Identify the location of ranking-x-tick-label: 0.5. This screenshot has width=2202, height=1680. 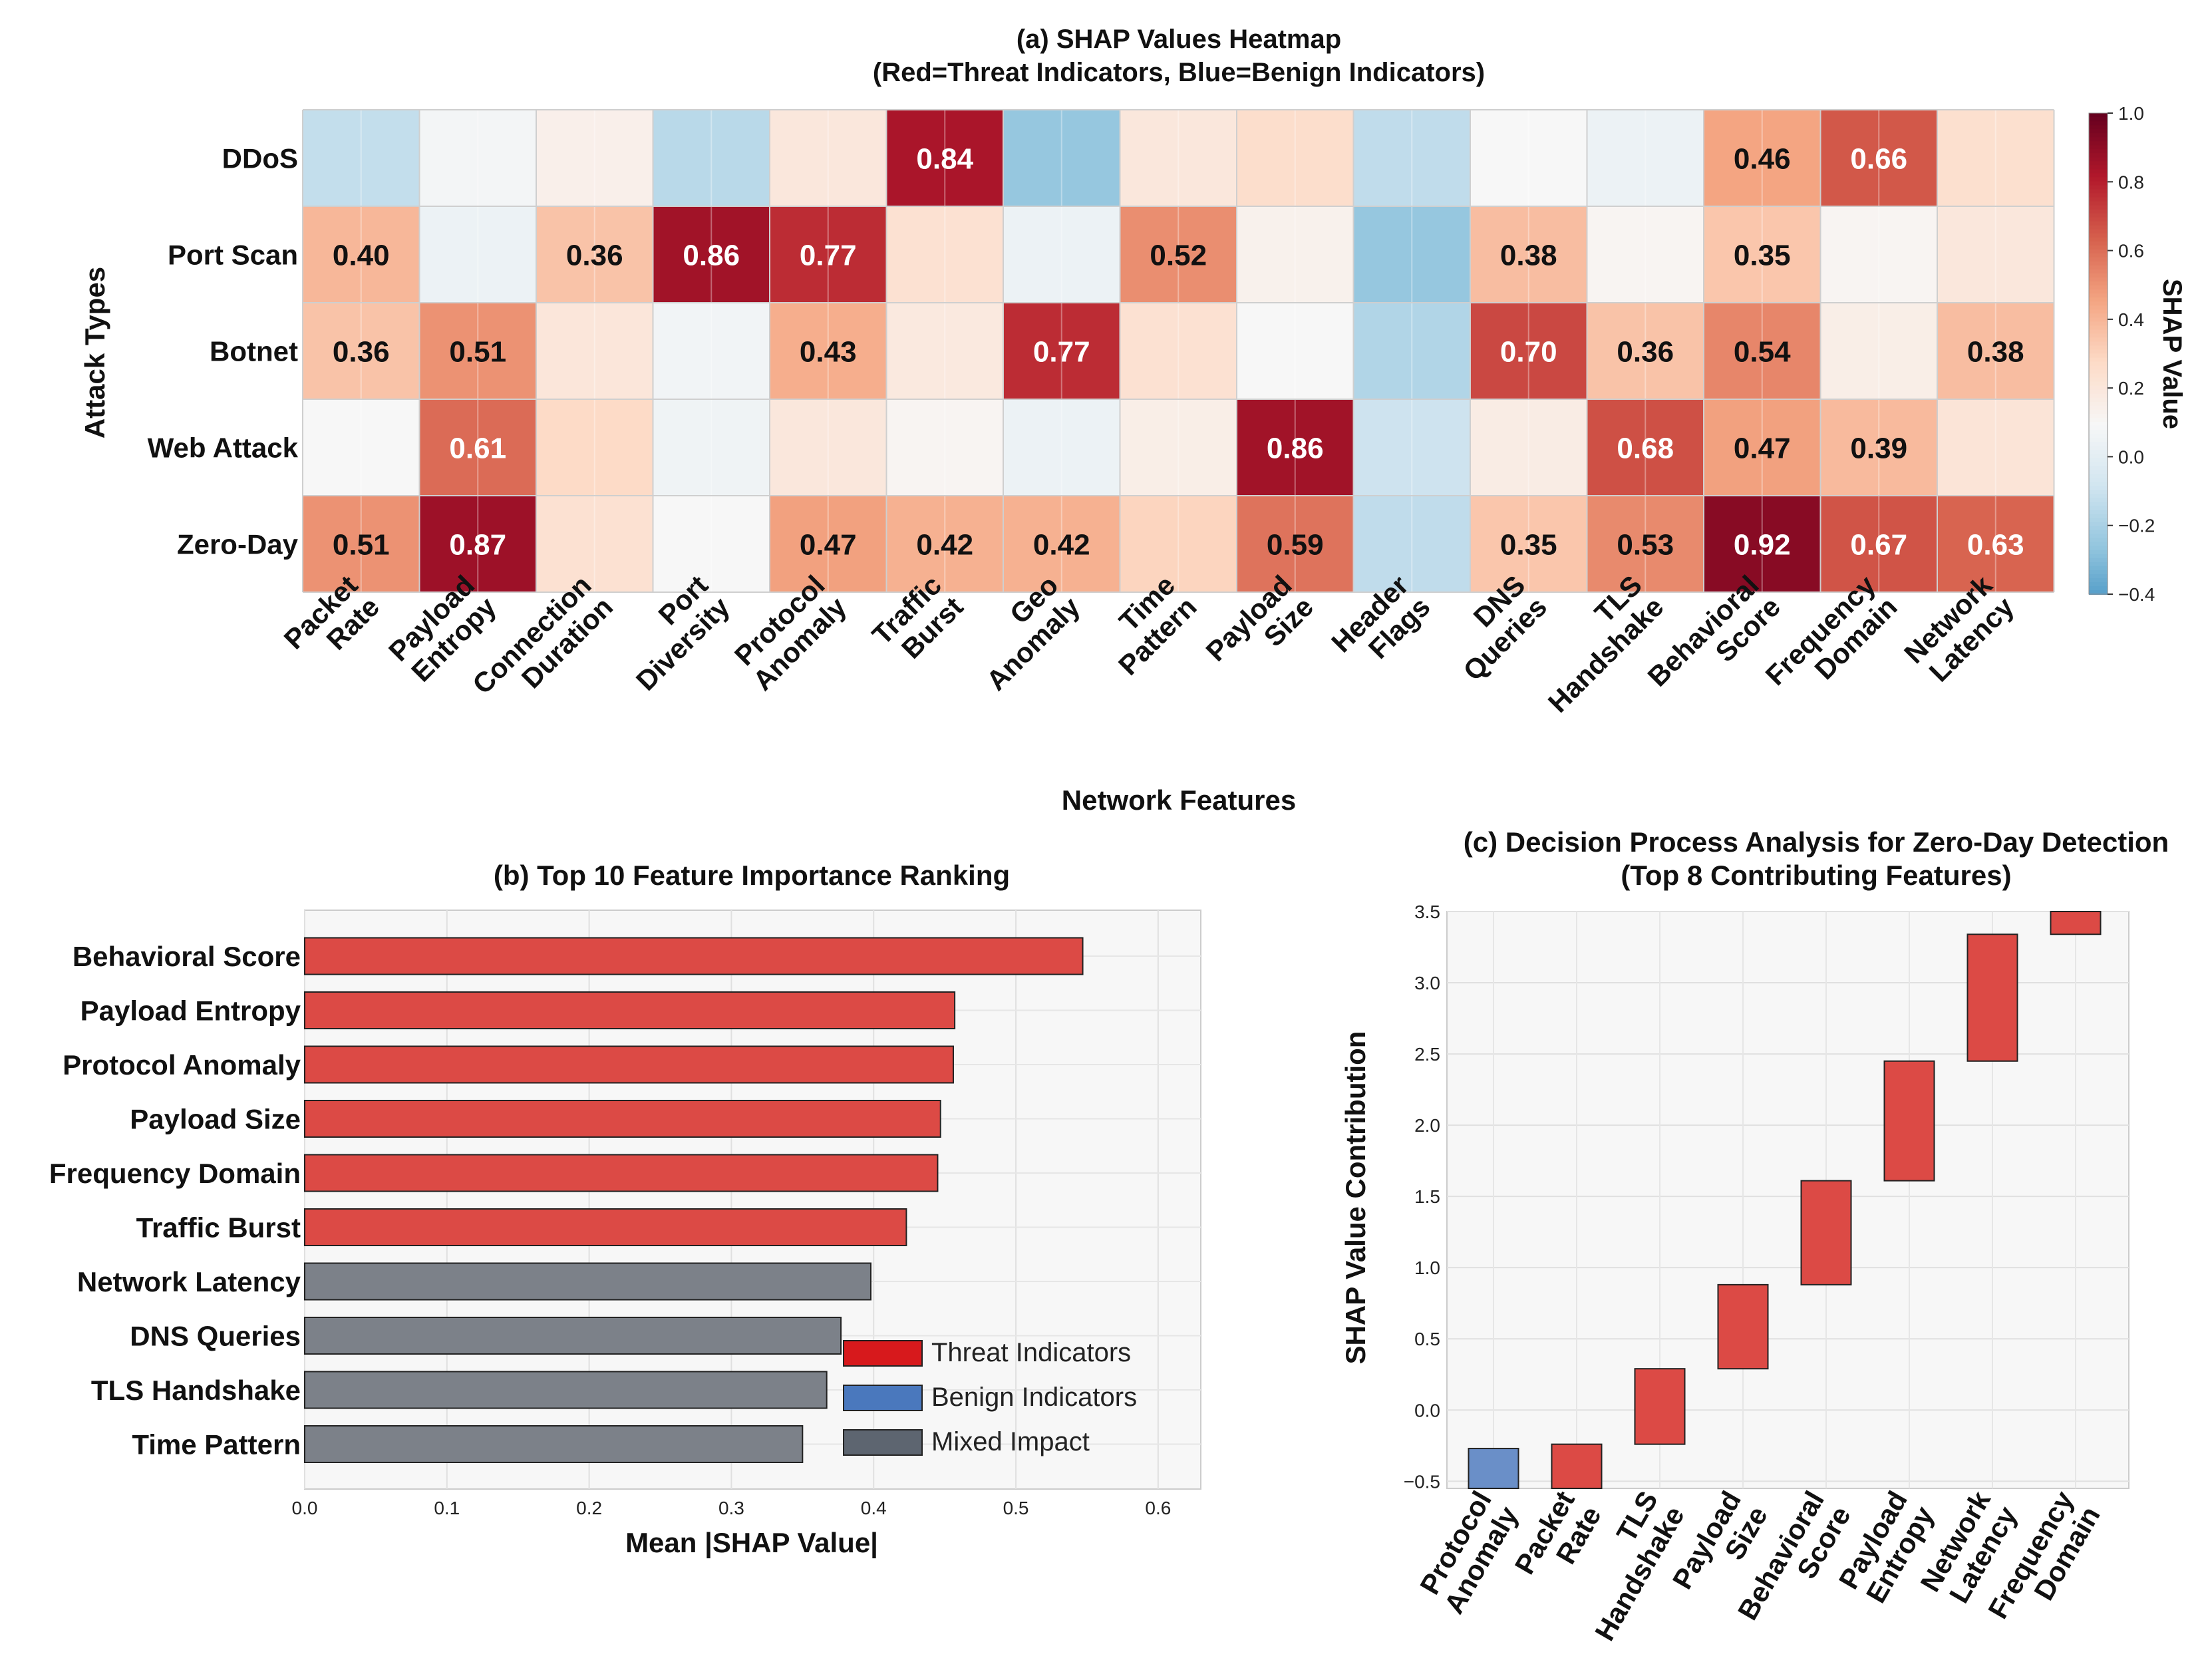
(1016, 1508).